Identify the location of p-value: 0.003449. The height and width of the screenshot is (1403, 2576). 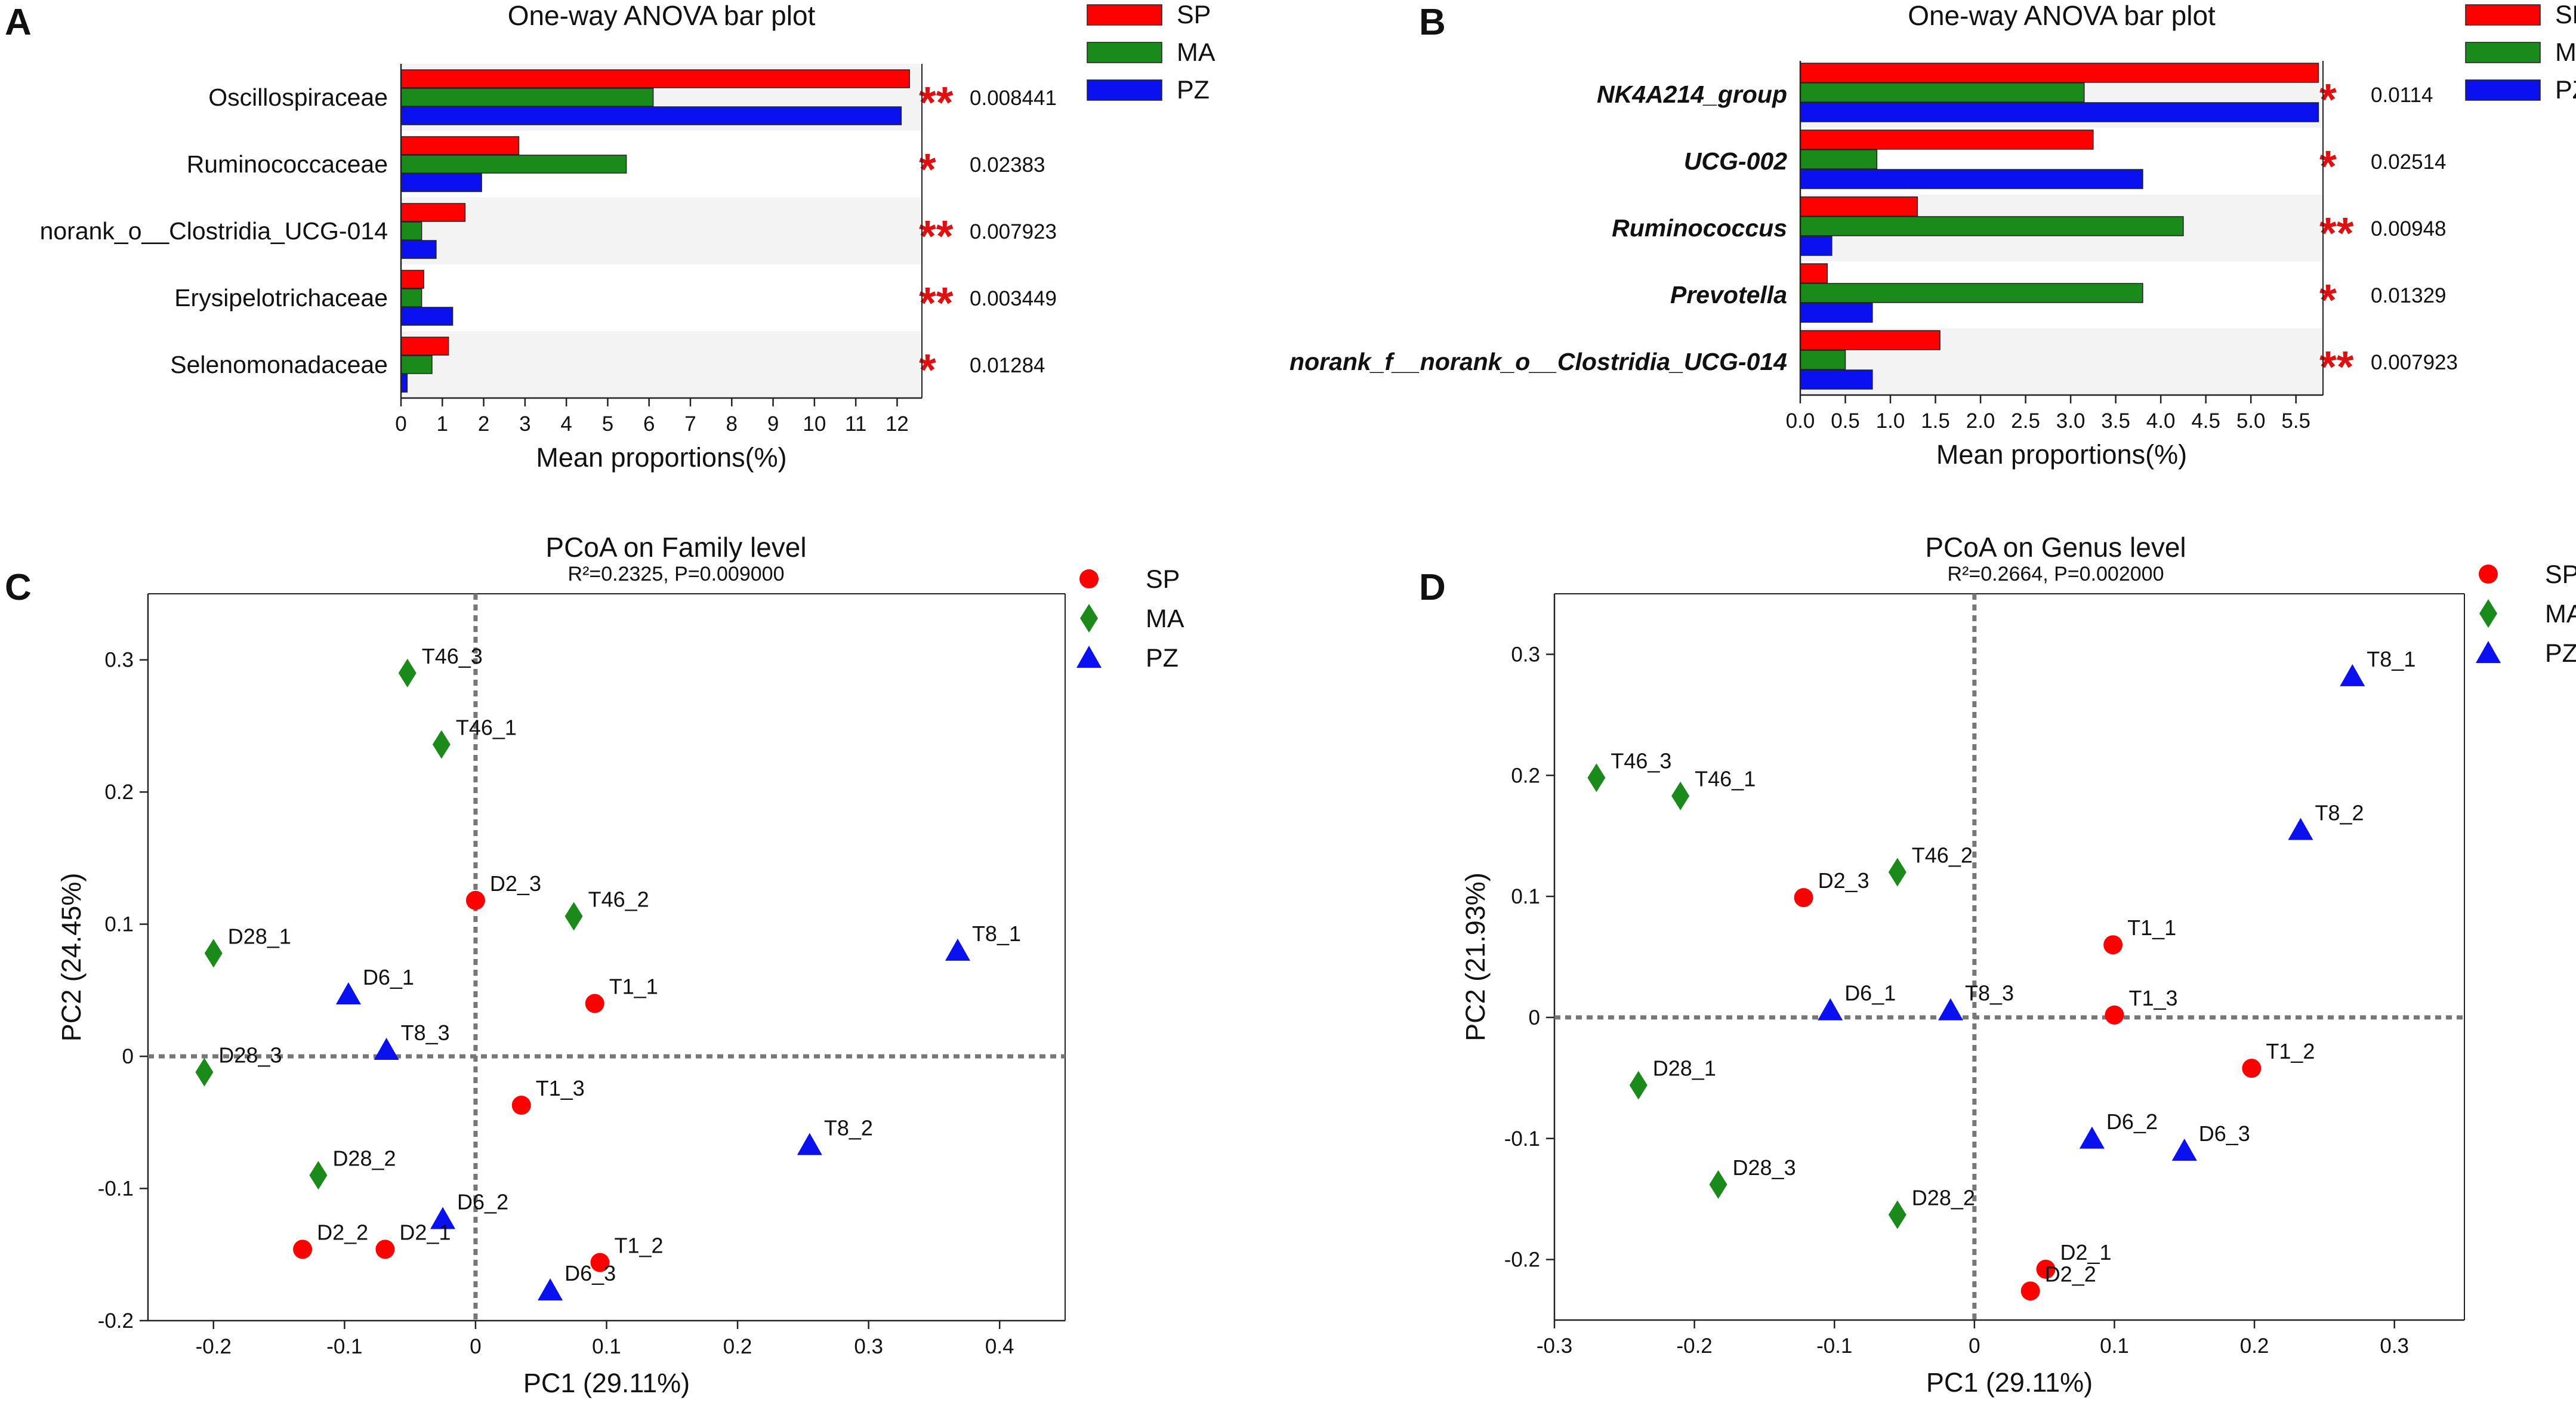
(1014, 298).